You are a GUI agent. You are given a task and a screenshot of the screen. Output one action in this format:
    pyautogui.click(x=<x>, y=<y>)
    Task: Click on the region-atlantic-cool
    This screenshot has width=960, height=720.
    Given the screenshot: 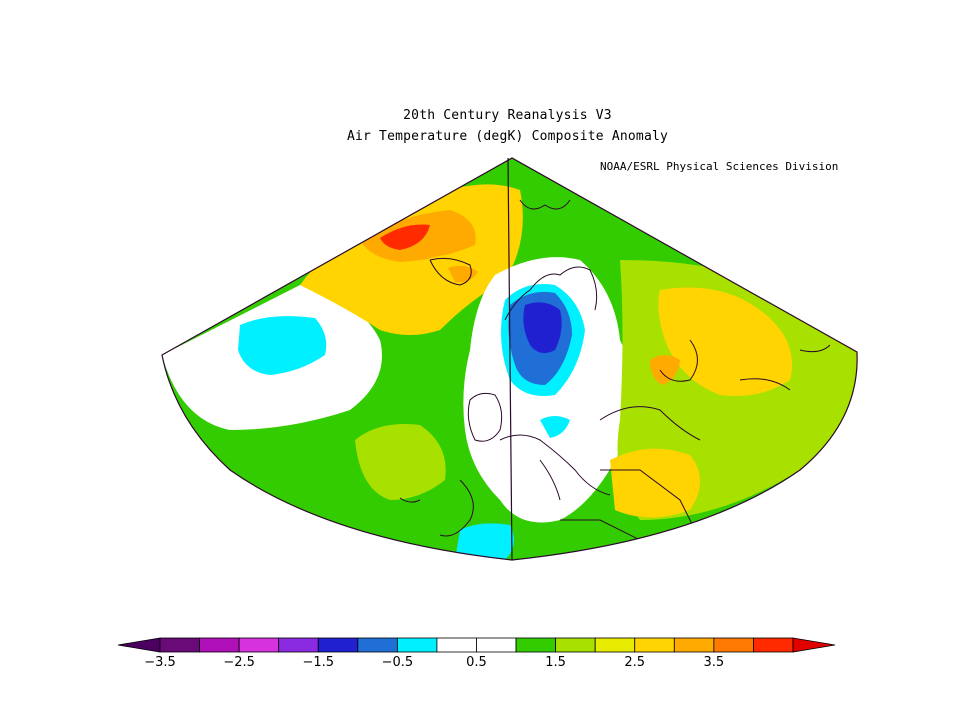 What is the action you would take?
    pyautogui.click(x=282, y=345)
    